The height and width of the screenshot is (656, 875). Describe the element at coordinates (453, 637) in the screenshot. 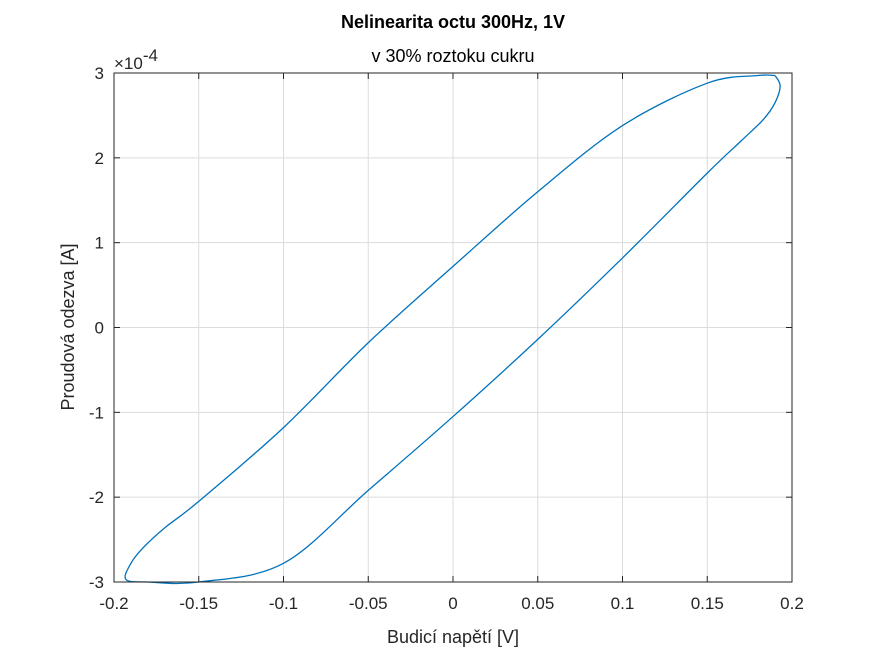

I see `x-axis-label: Budicí napětí [V]` at that location.